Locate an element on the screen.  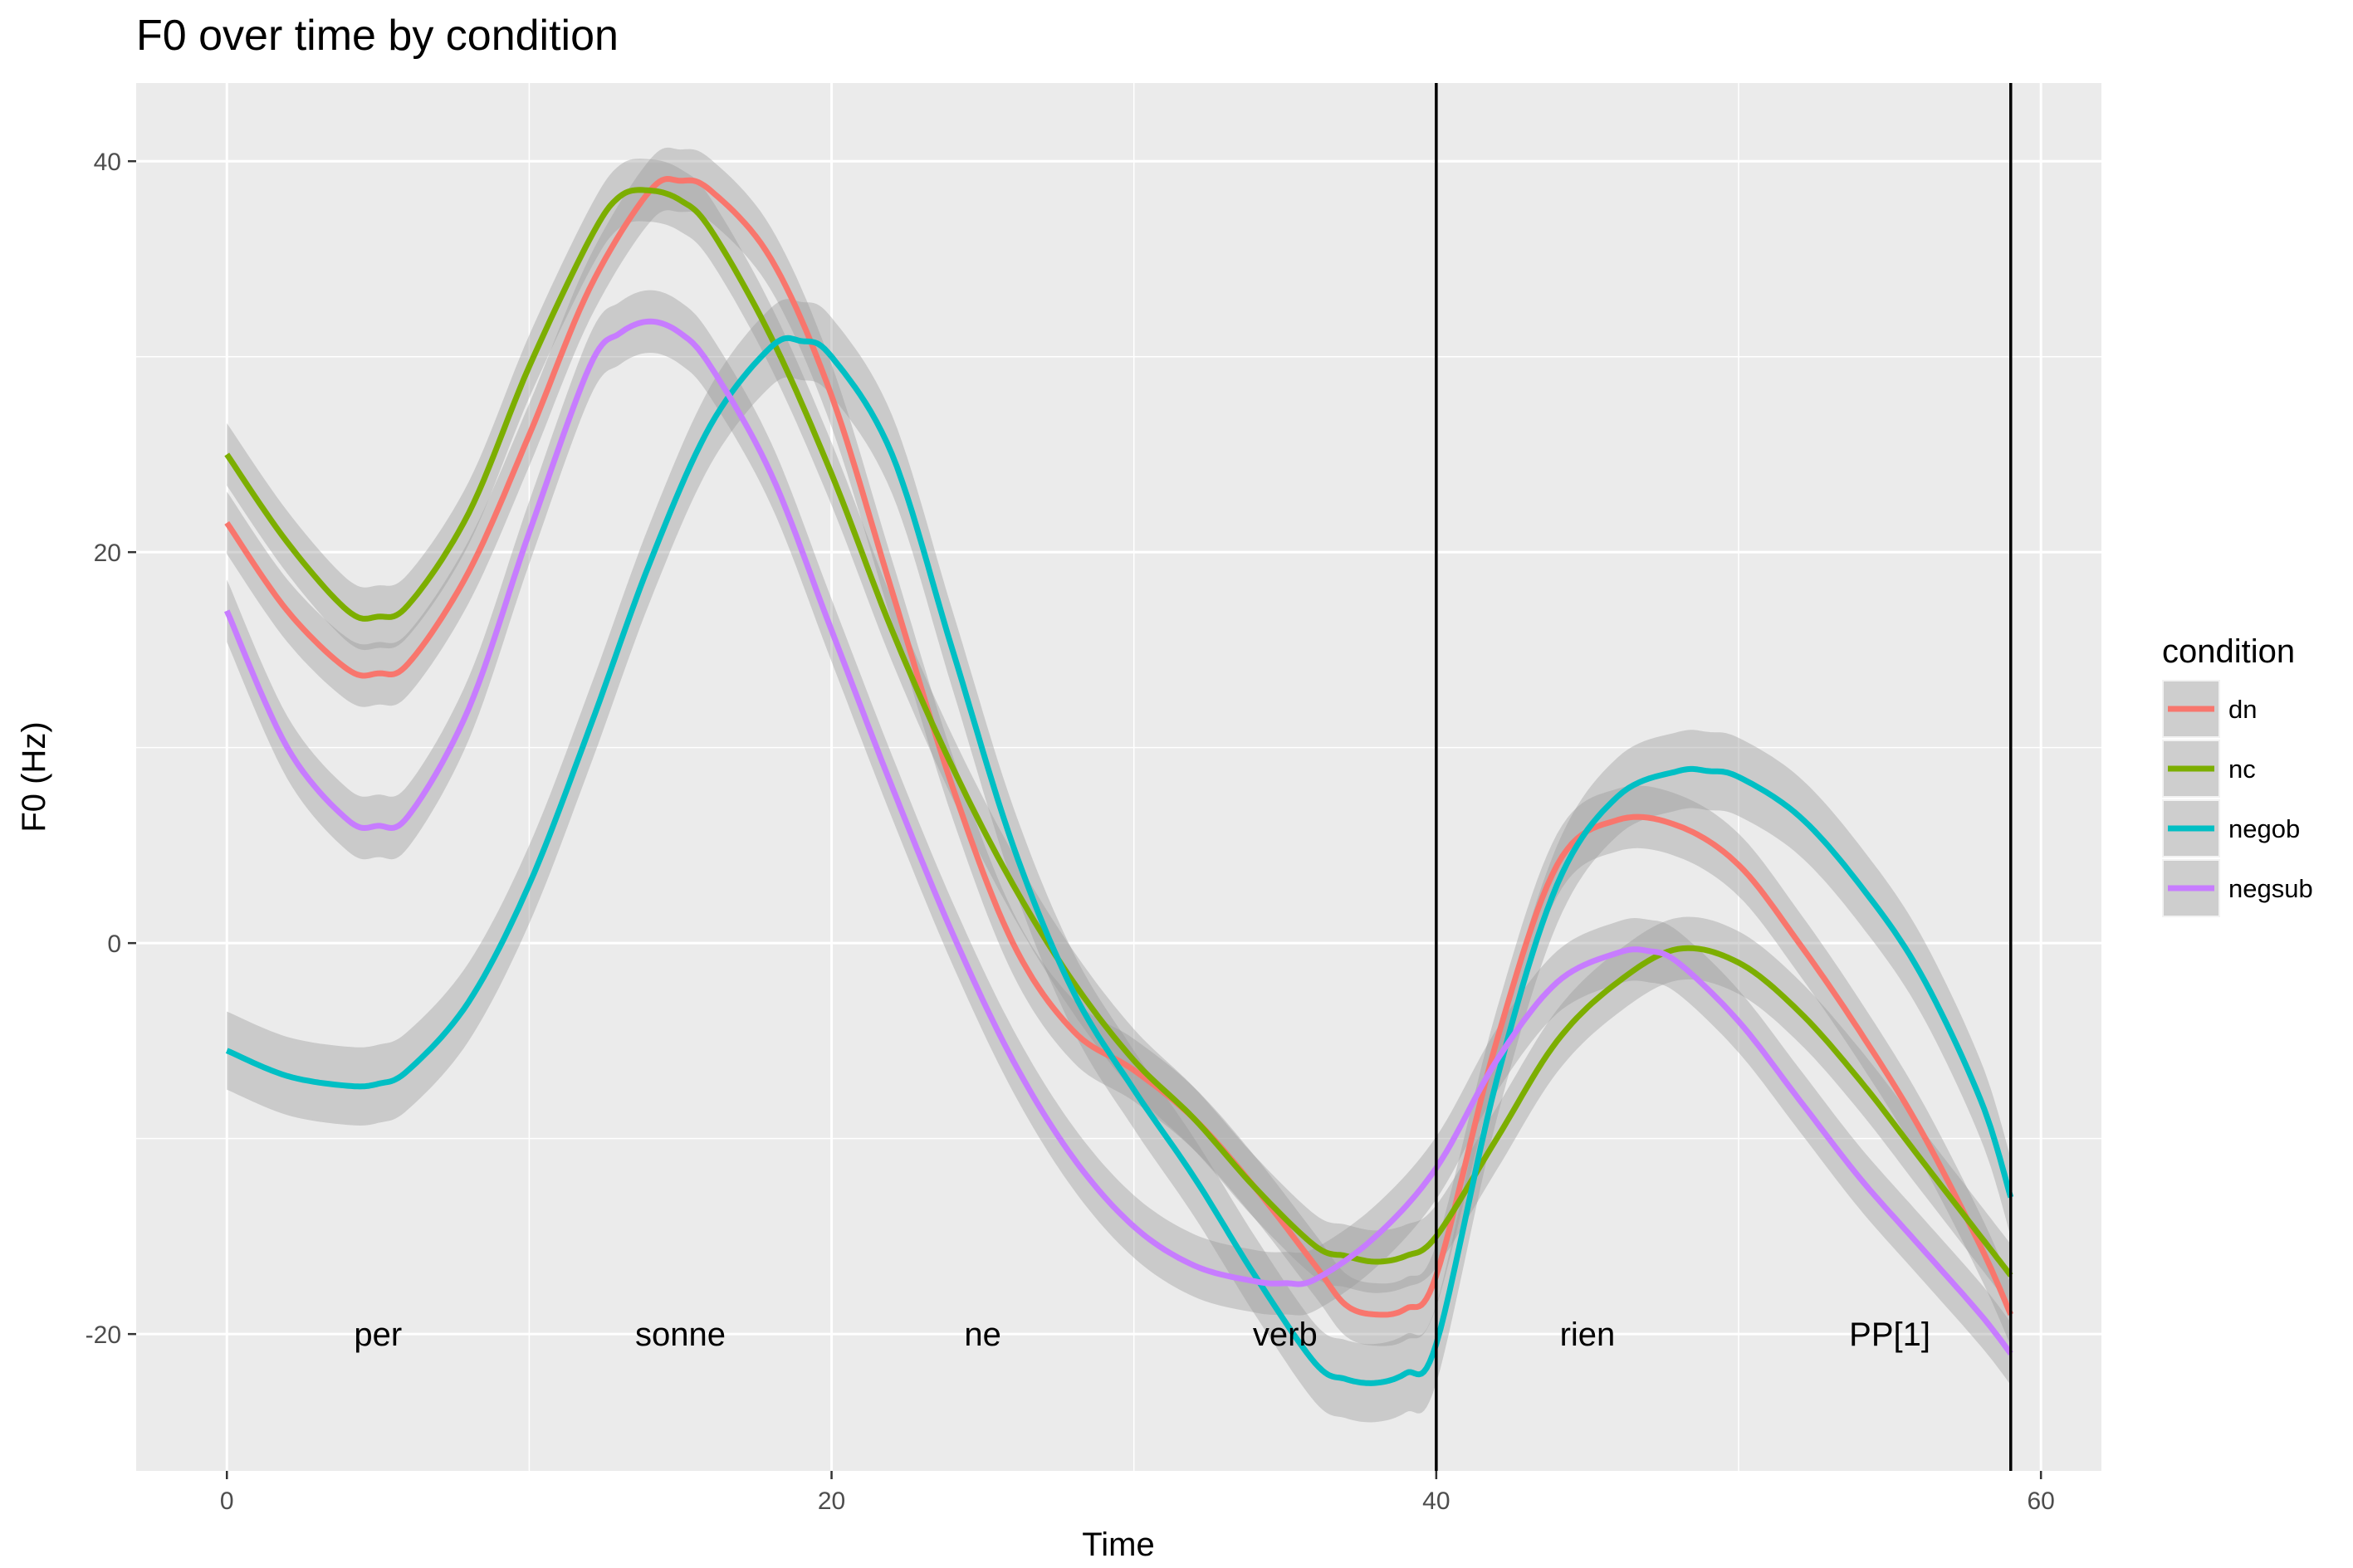
y-tick-label: 0 is located at coordinates (114, 945).